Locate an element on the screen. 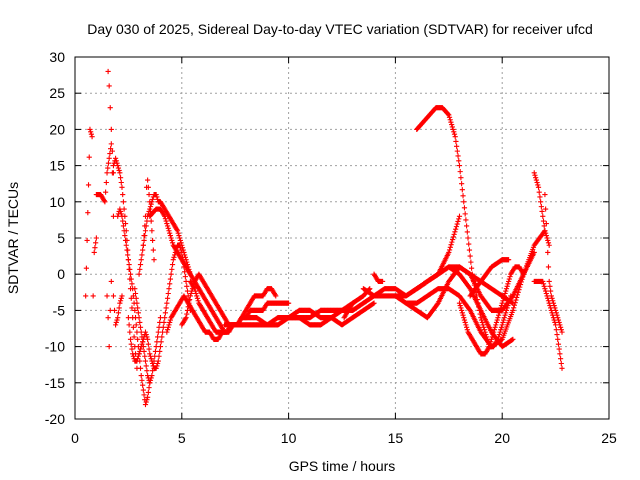  series-arc-f is located at coordinates (117, 310).